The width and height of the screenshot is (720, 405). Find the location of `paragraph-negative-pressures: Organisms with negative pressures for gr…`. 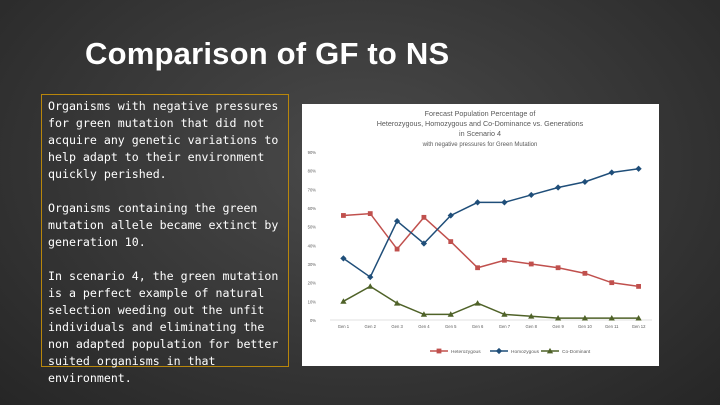

paragraph-negative-pressures: Organisms with negative pressures for gr… is located at coordinates (163, 140).